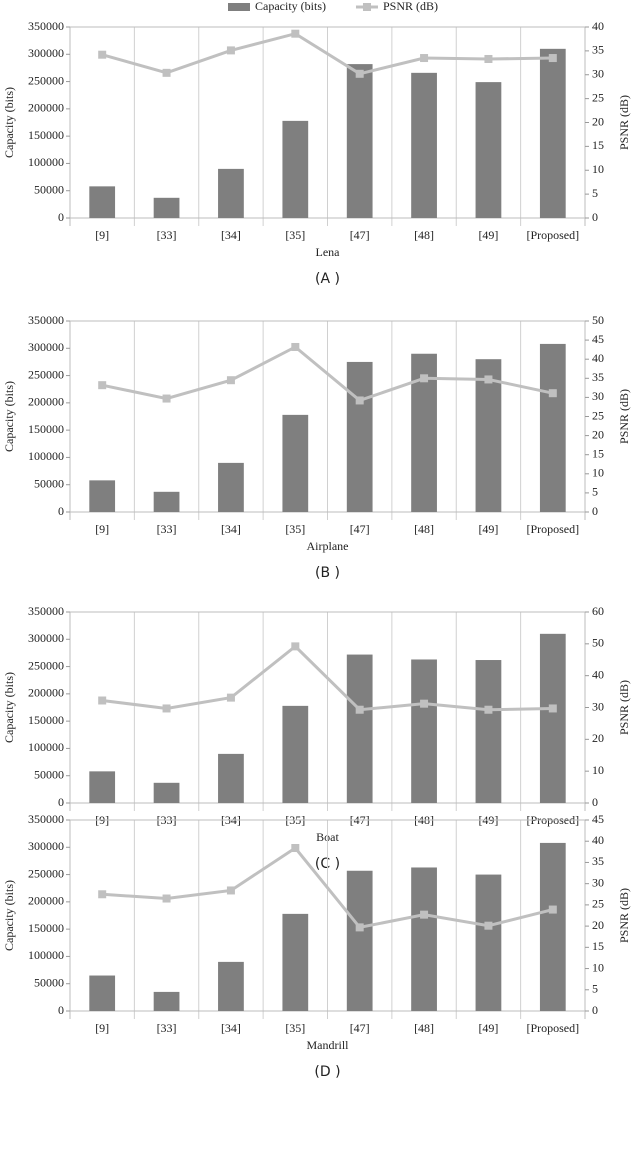  What do you see at coordinates (328, 252) in the screenshot?
I see `x-axis-label: Lena` at bounding box center [328, 252].